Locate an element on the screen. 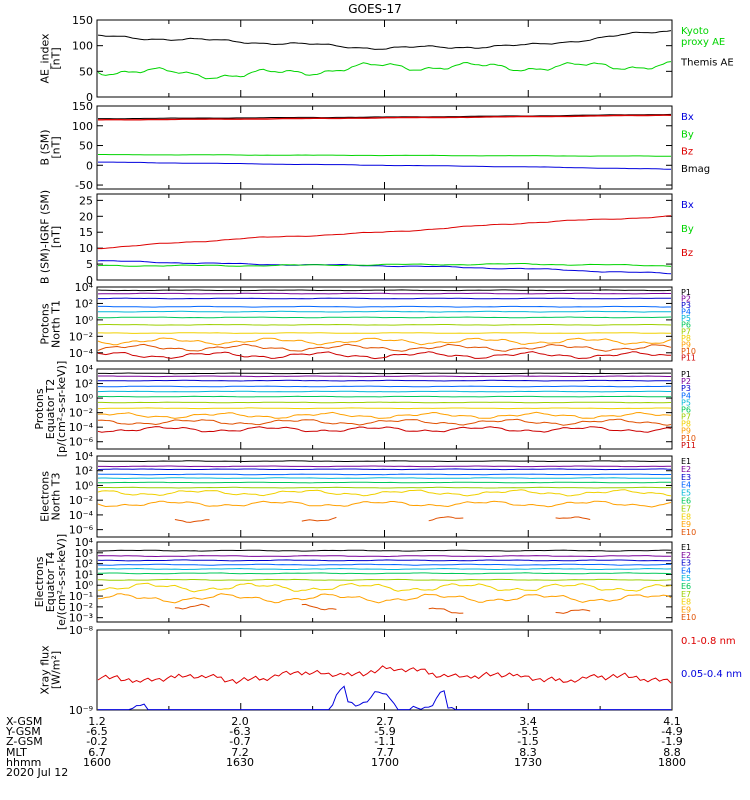 This screenshot has height=800, width=750. svg-text:ElectronsEquator T4[e/(cm²-s-s: ElectronsEquator T4[e/(cm²-s-sr-keV)] is located at coordinates (50, 582).